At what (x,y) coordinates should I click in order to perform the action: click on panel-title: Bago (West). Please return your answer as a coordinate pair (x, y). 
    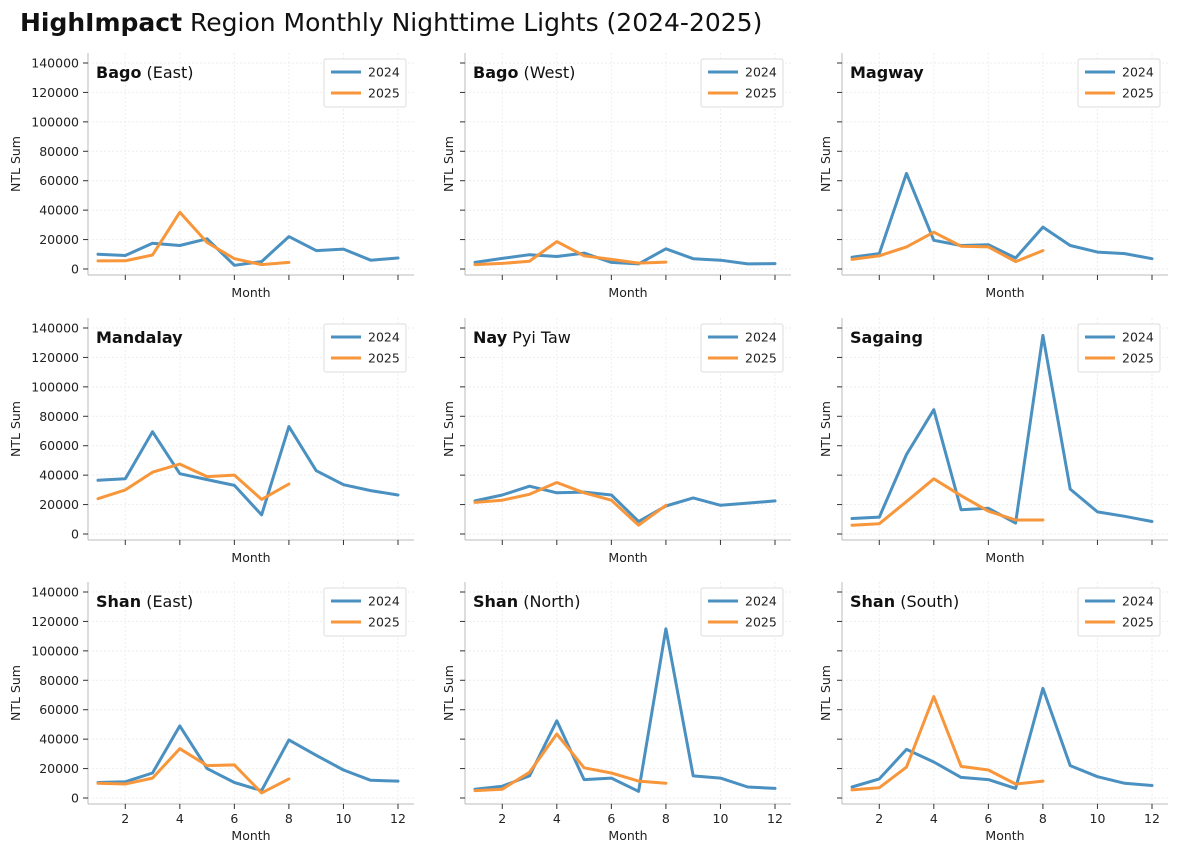
    Looking at the image, I should click on (524, 72).